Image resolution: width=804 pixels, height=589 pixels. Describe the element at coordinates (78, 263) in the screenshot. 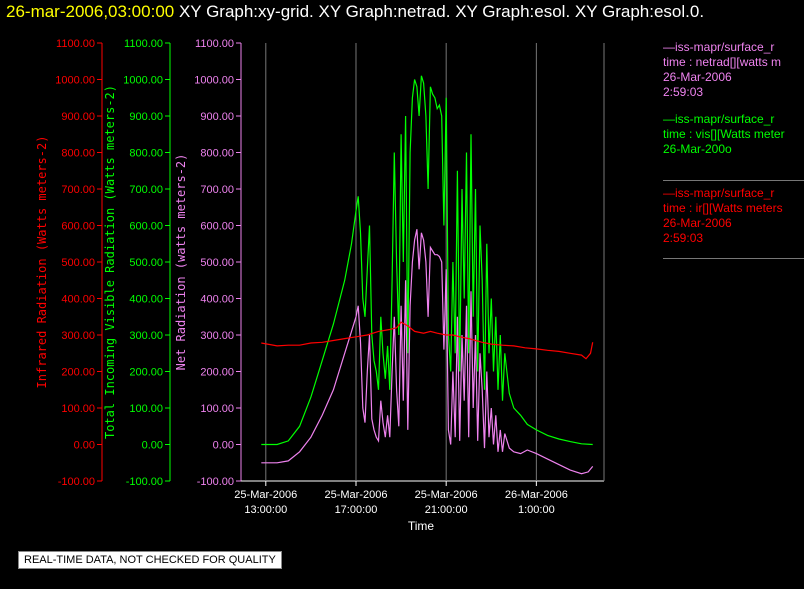

I see `ir-axis-tick-label: 500.00` at that location.